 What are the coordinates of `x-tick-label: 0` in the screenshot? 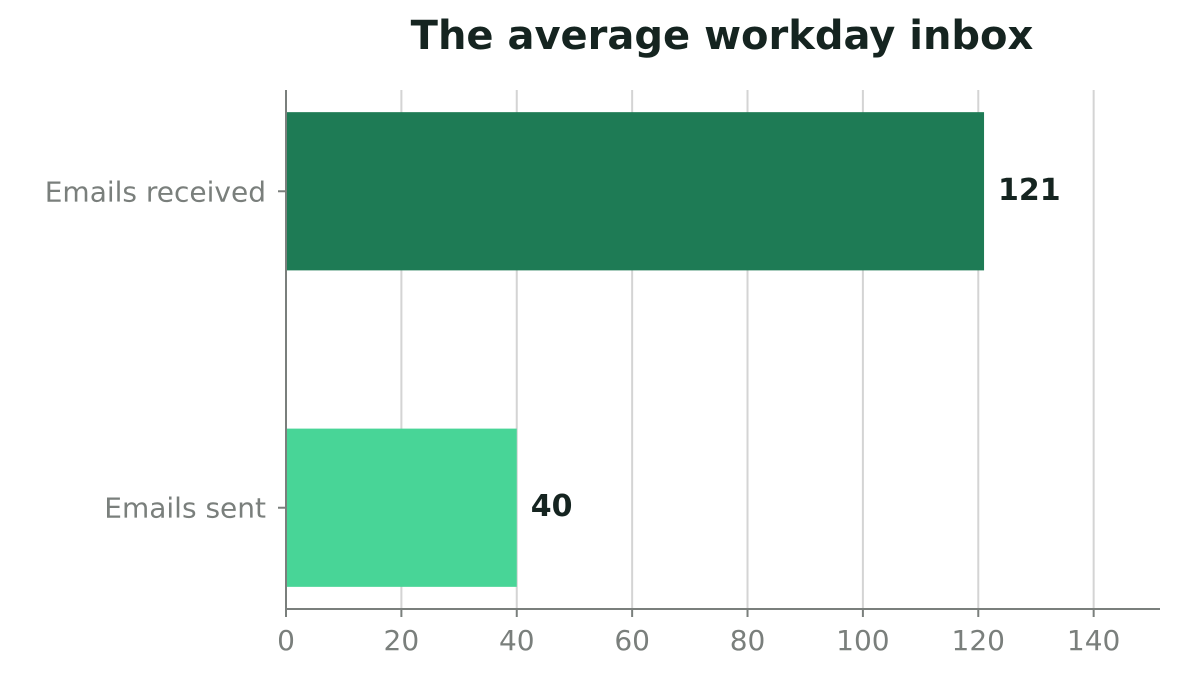 It's located at (286, 640).